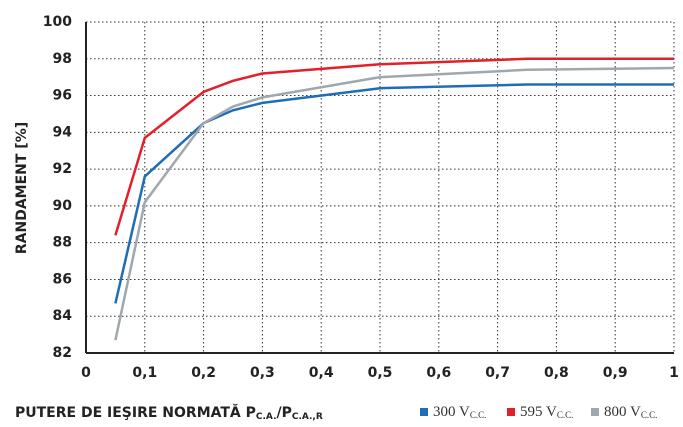  Describe the element at coordinates (203, 373) in the screenshot. I see `x-tick-label: 0,2` at that location.